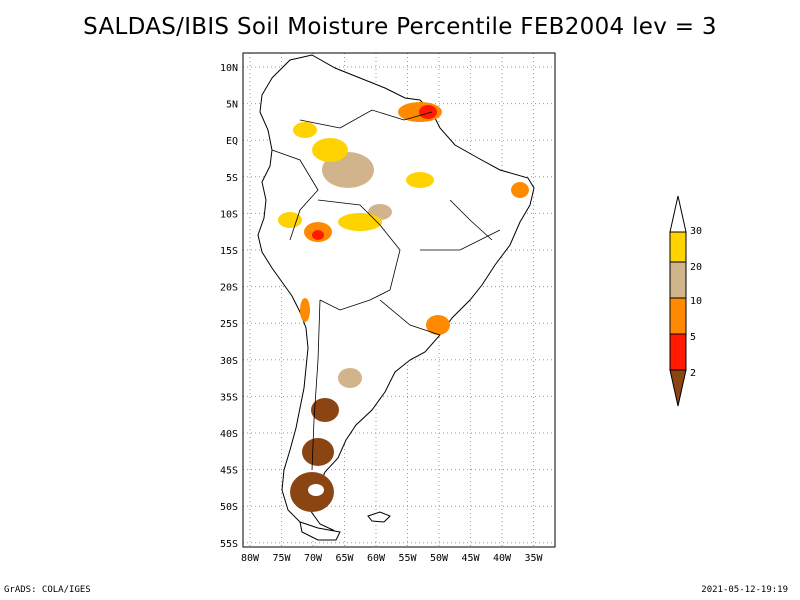  What do you see at coordinates (229, 507) in the screenshot?
I see `latitude-label: 50S` at bounding box center [229, 507].